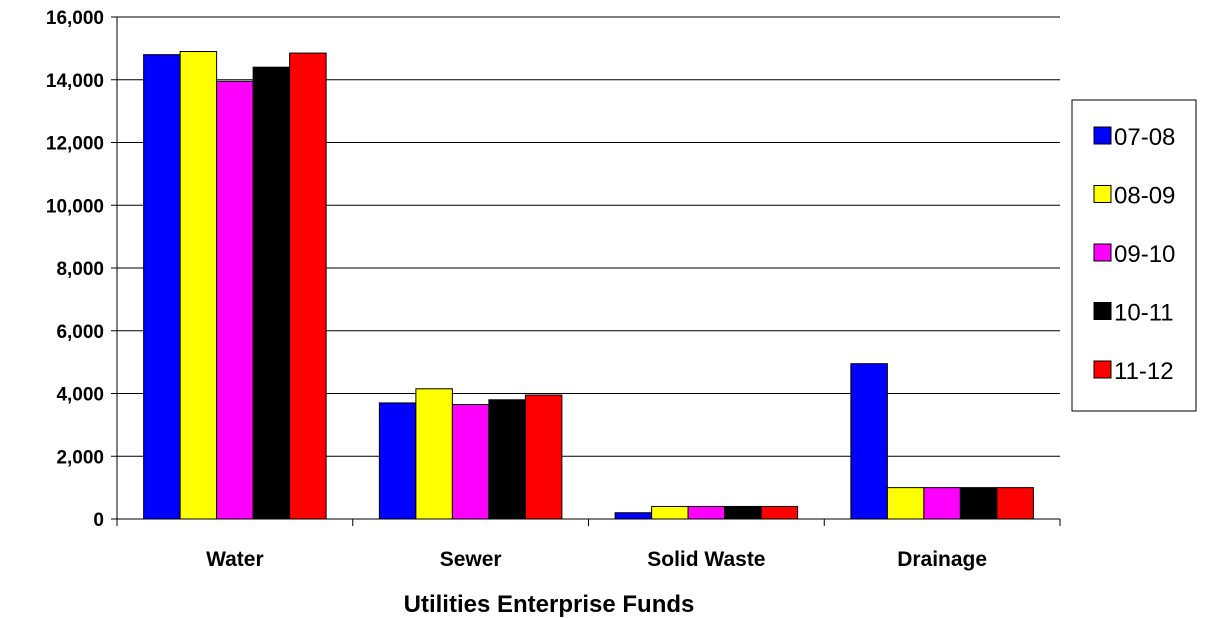  I want to click on y-tick-label: 6,000, so click(80, 332).